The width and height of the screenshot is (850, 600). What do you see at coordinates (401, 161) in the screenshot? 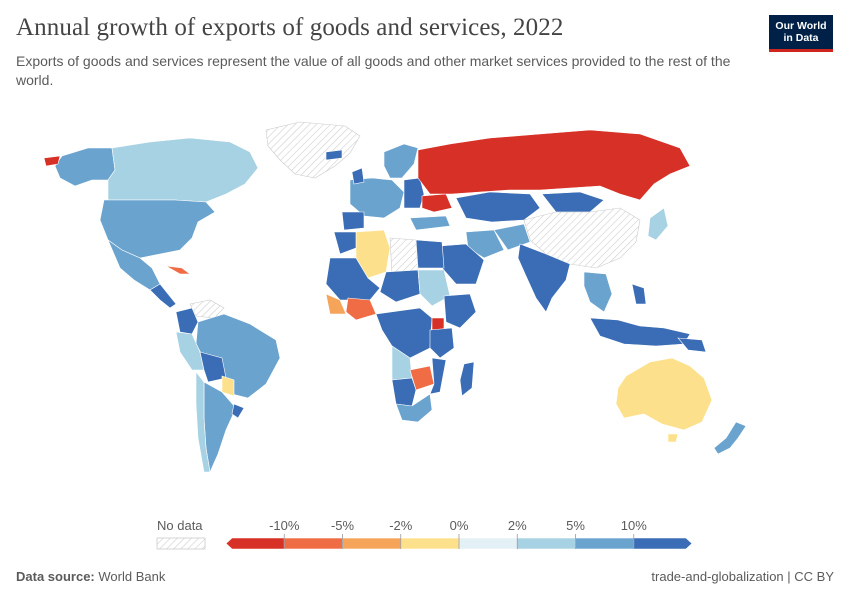
I see `region-scandinavia` at bounding box center [401, 161].